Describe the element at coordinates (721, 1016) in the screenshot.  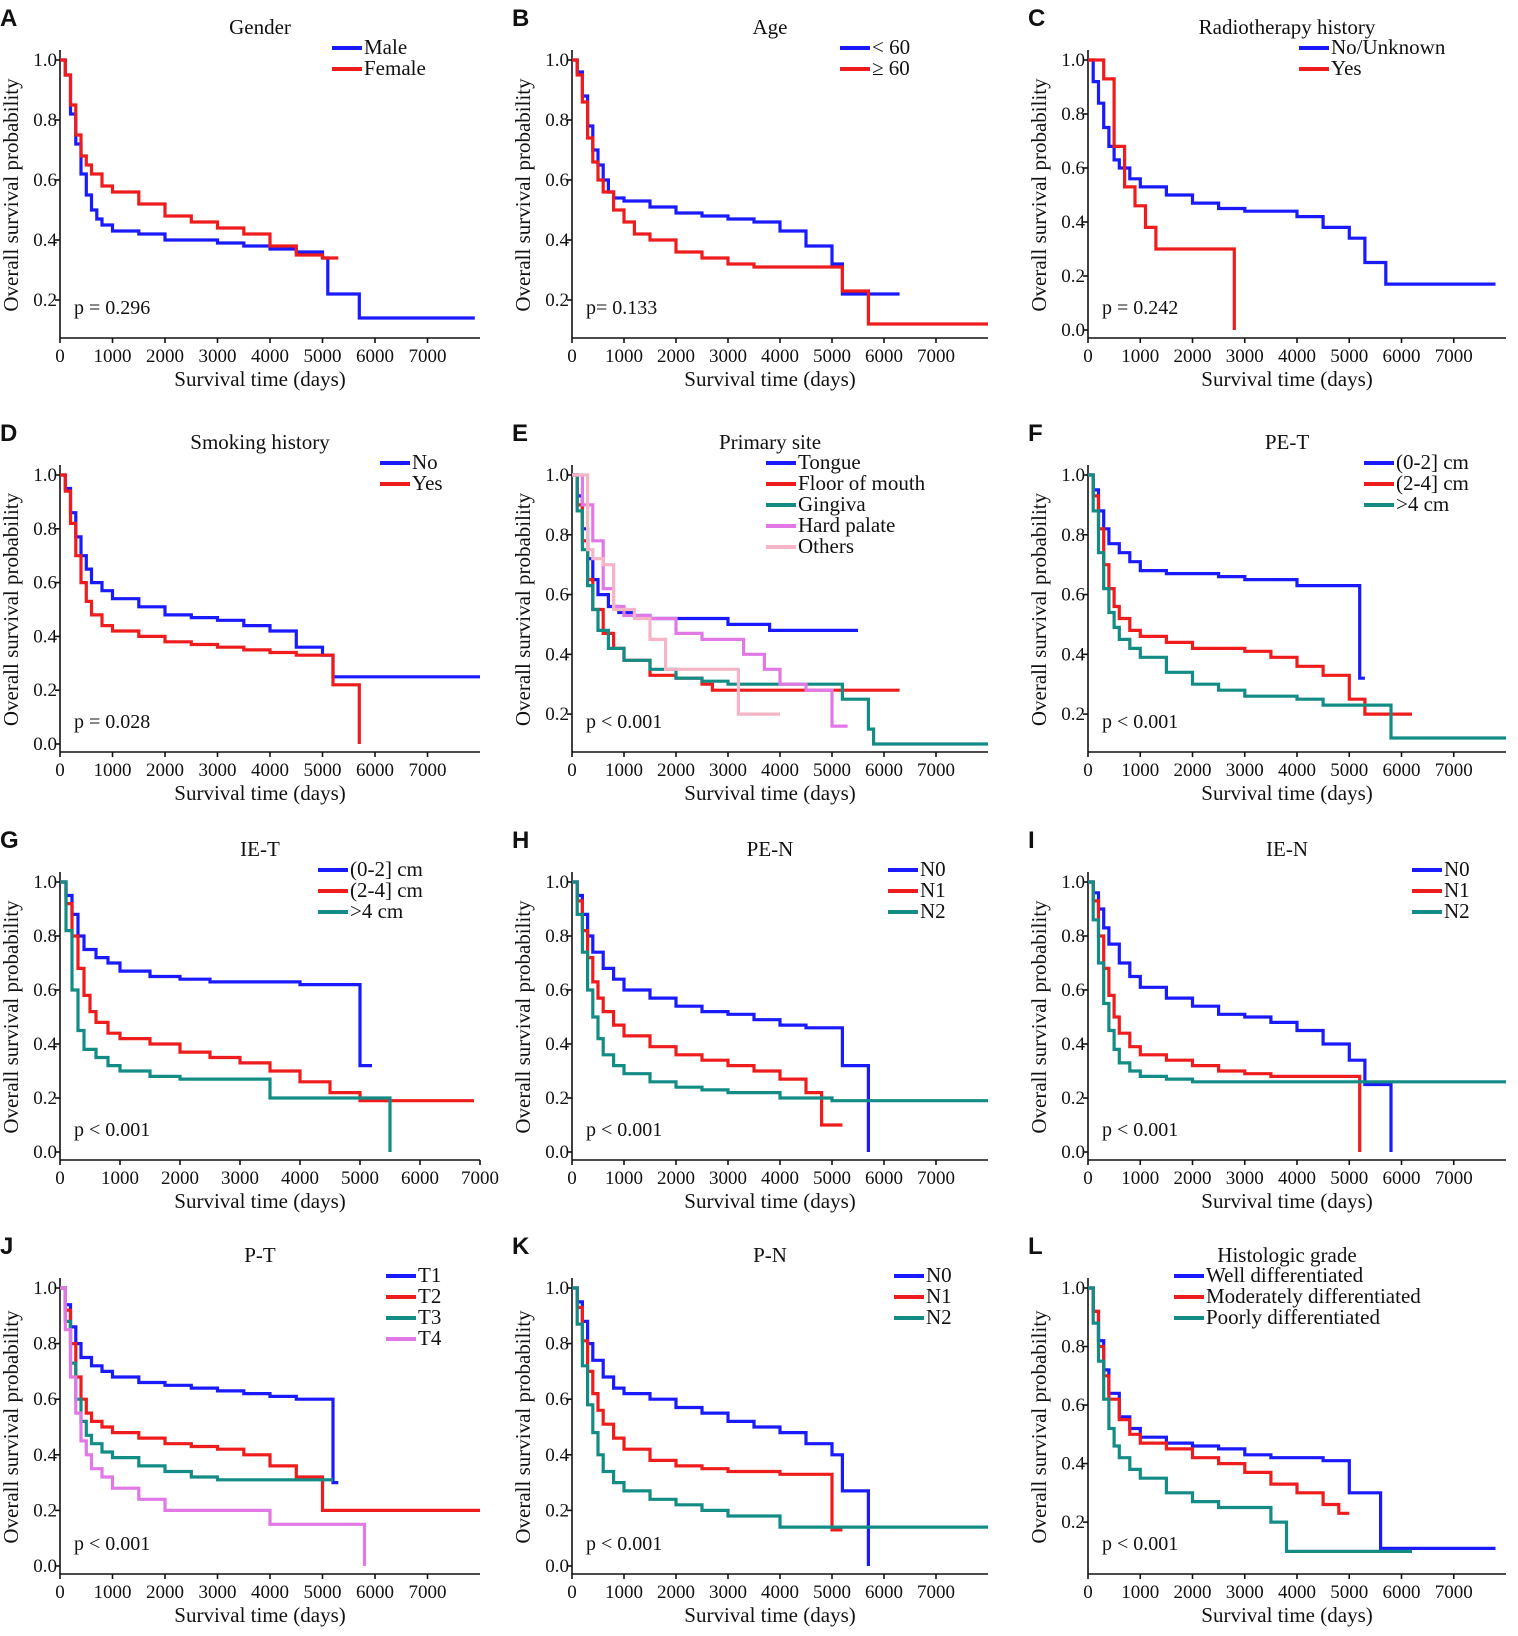
I see `km-curve-n0` at that location.